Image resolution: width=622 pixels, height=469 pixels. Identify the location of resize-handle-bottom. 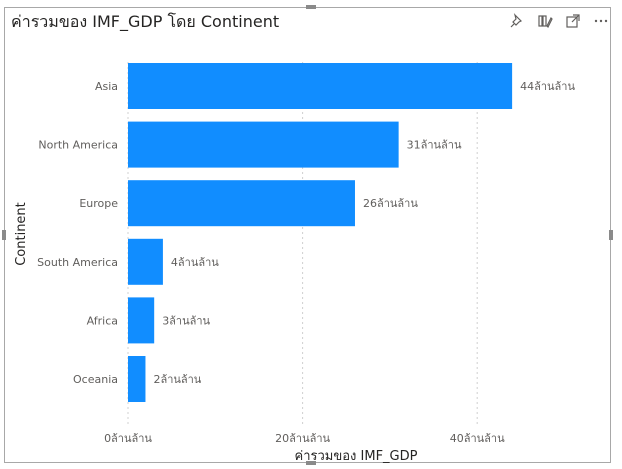
(311, 463).